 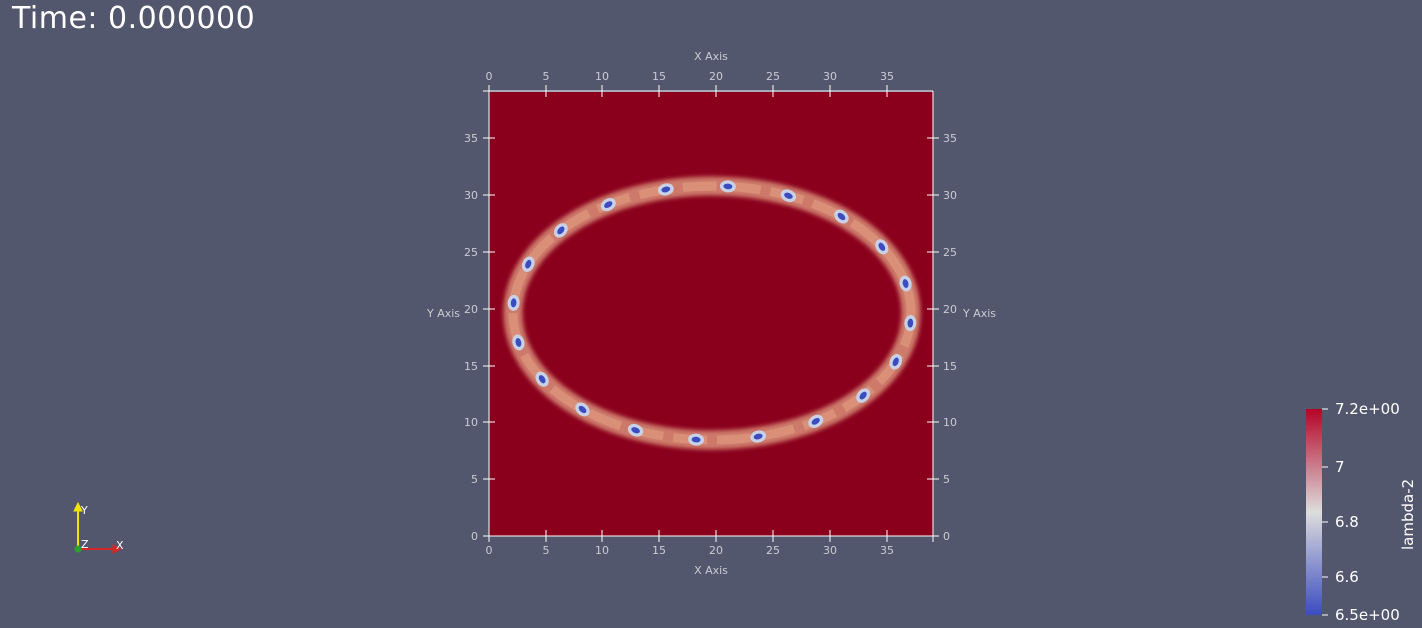 I want to click on lambda2-ring, so click(x=712, y=313).